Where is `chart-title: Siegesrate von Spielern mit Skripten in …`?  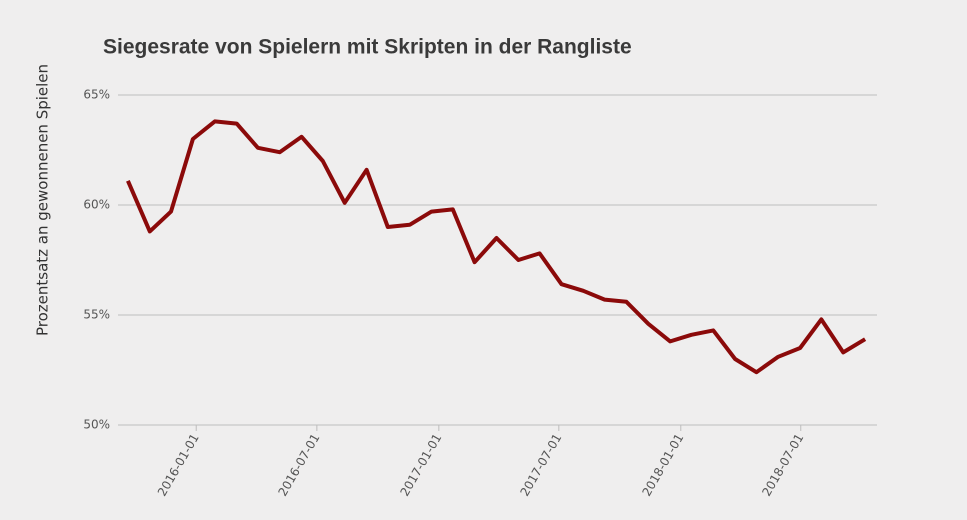 chart-title: Siegesrate von Spielern mit Skripten in … is located at coordinates (367, 47).